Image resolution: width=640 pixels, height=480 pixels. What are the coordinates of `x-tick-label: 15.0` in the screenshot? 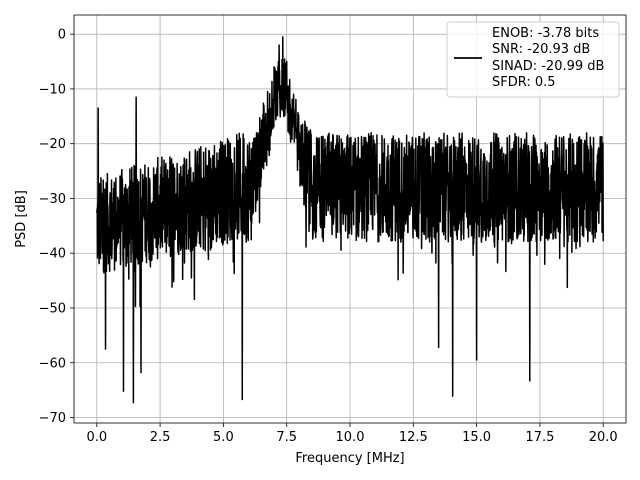 It's located at (476, 437).